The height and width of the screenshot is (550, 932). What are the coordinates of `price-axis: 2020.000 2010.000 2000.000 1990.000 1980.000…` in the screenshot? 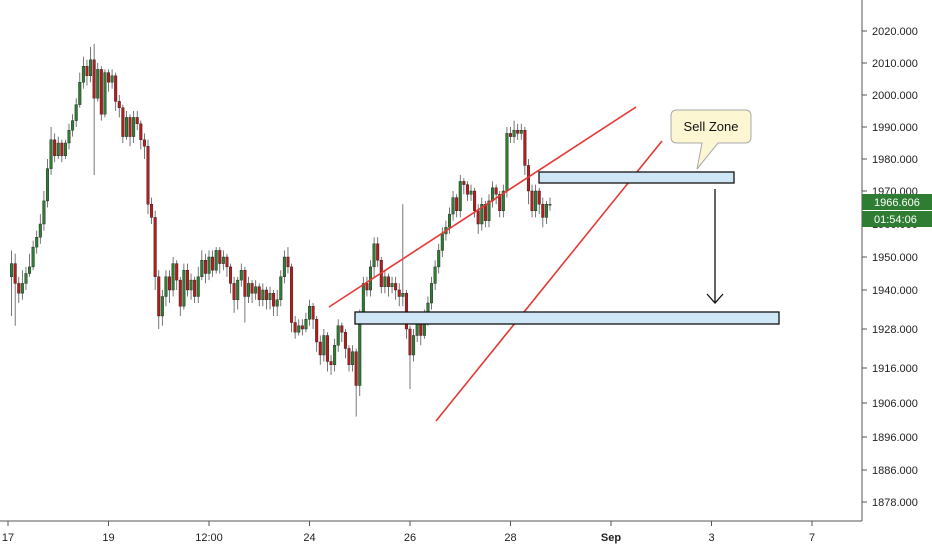 It's located at (890, 267).